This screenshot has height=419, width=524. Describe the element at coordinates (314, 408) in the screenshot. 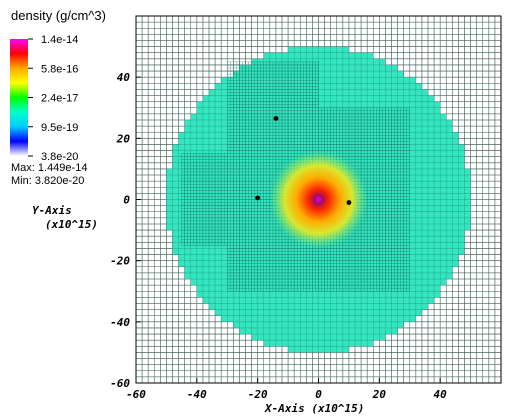

I see `x-axis-label: X-Axis (x10^15)` at that location.